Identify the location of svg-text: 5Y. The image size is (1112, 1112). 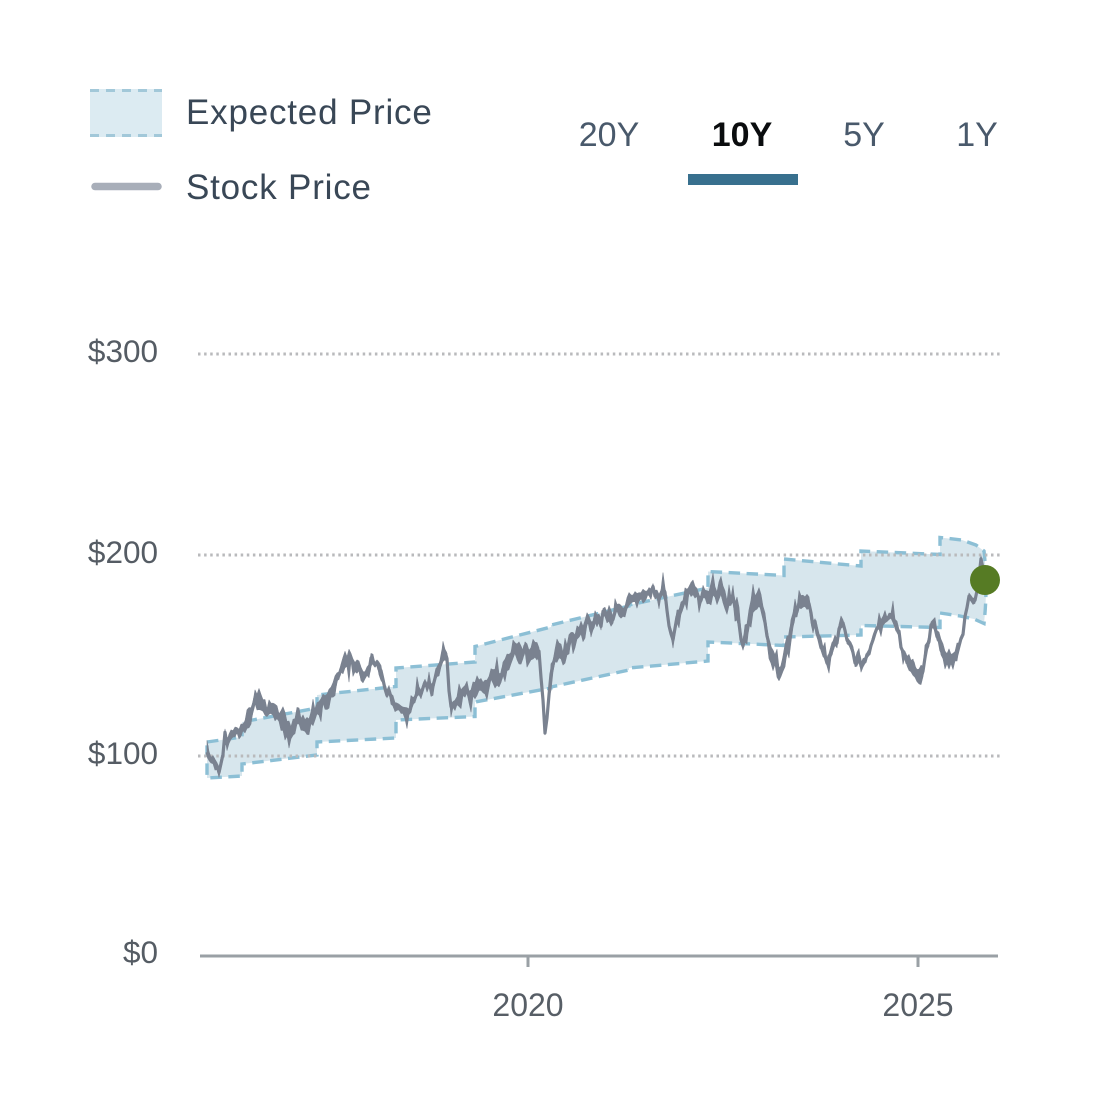
(864, 135).